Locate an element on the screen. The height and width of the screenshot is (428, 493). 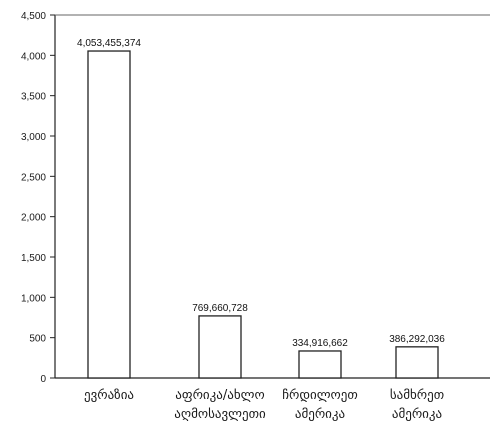
x-category-label-line: ევრაზია is located at coordinates (109, 395).